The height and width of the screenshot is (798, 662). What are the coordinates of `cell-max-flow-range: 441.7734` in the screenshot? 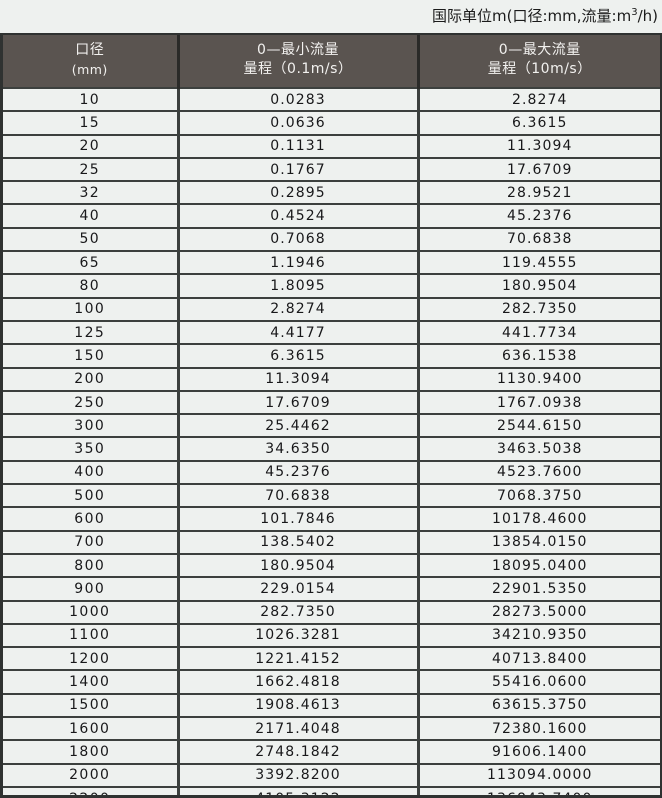 It's located at (539, 332).